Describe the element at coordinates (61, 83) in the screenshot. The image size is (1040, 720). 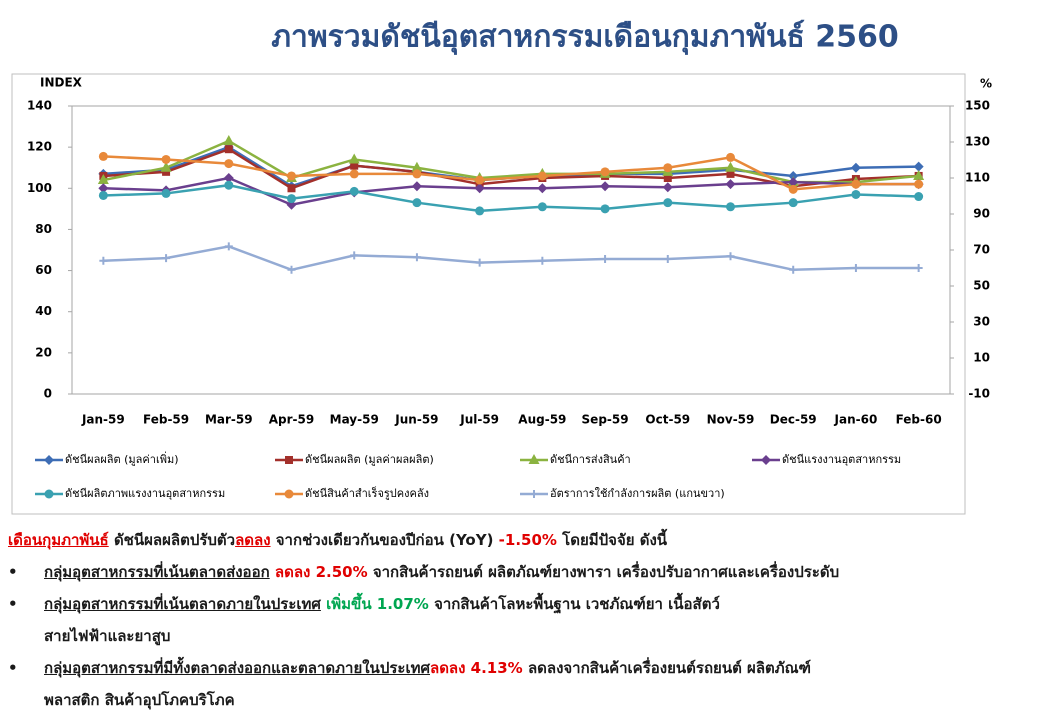
I see `y-axis-label: INDEX` at that location.